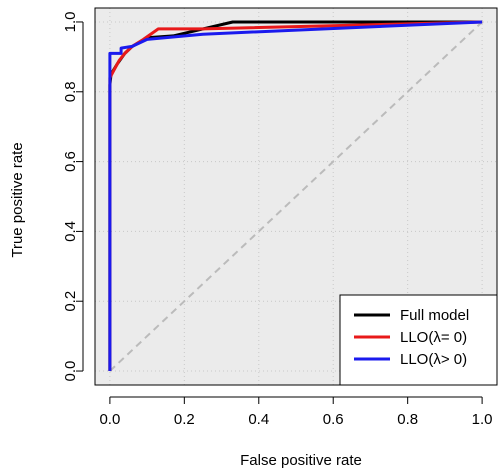 This screenshot has height=472, width=501. I want to click on y-axis: 0.0 0.2 0.4 0.6 0.8 1.0, so click(73, 197).